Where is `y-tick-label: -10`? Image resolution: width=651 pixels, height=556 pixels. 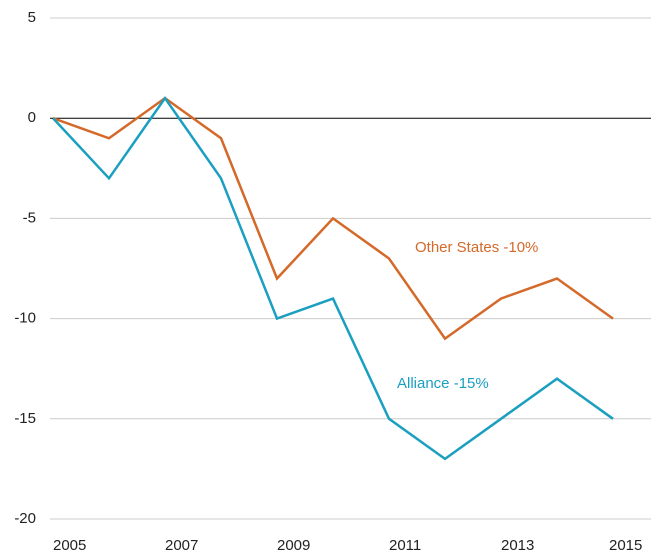 y-tick-label: -10 is located at coordinates (25, 318).